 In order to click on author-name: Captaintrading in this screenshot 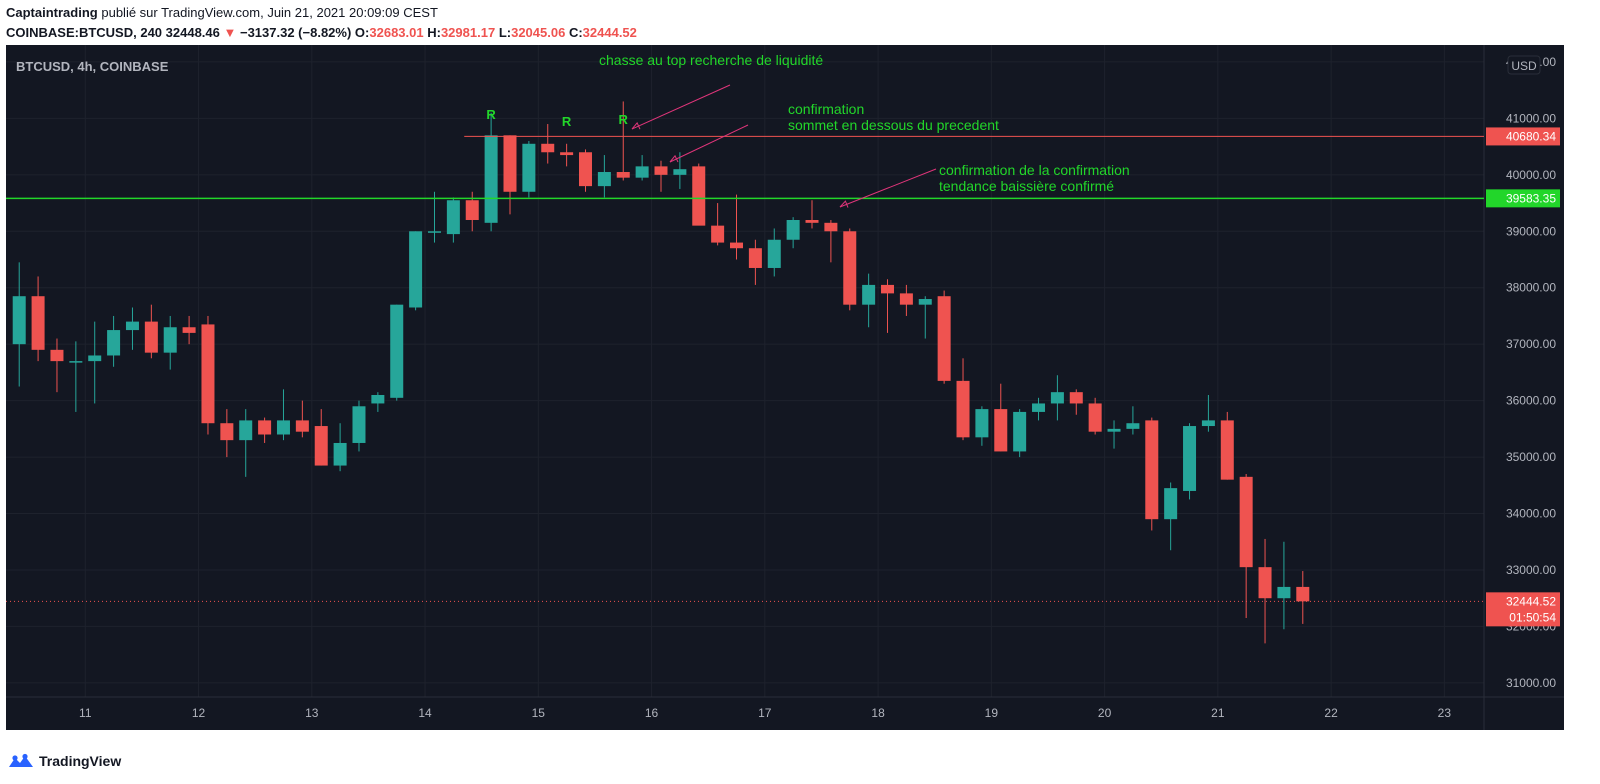, I will do `click(52, 12)`.